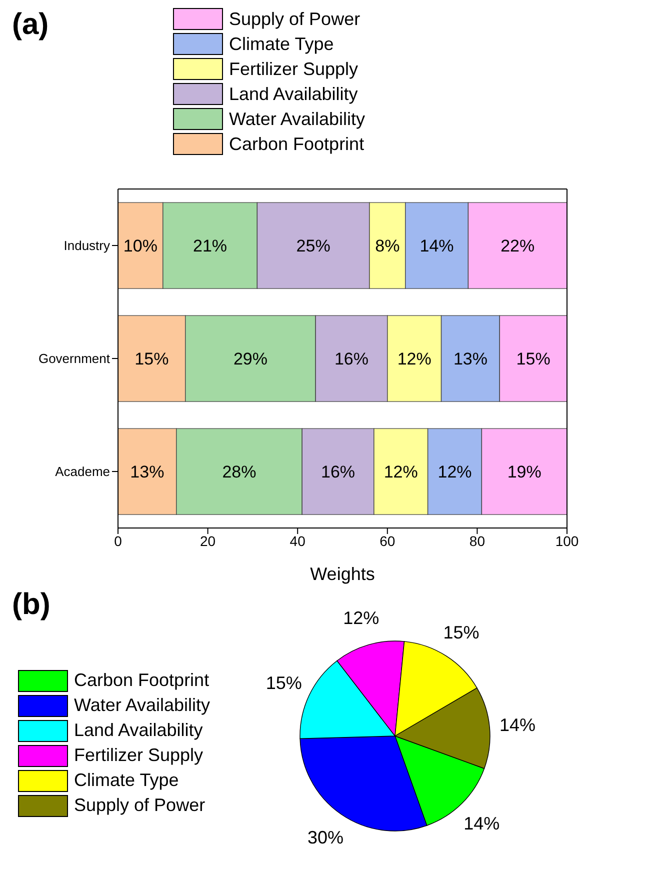  I want to click on x-tick-label: 100, so click(567, 540).